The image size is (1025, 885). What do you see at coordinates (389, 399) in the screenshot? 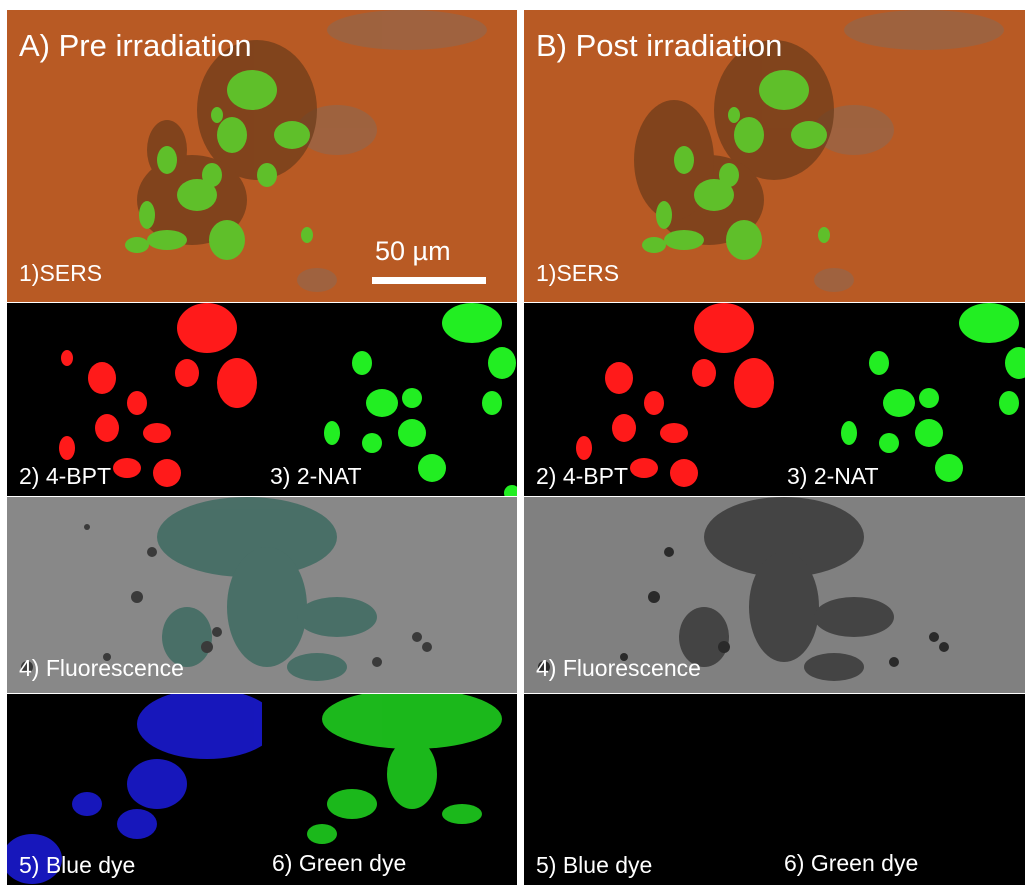
I see `nat-map-pre: 3) 2-NAT` at bounding box center [389, 399].